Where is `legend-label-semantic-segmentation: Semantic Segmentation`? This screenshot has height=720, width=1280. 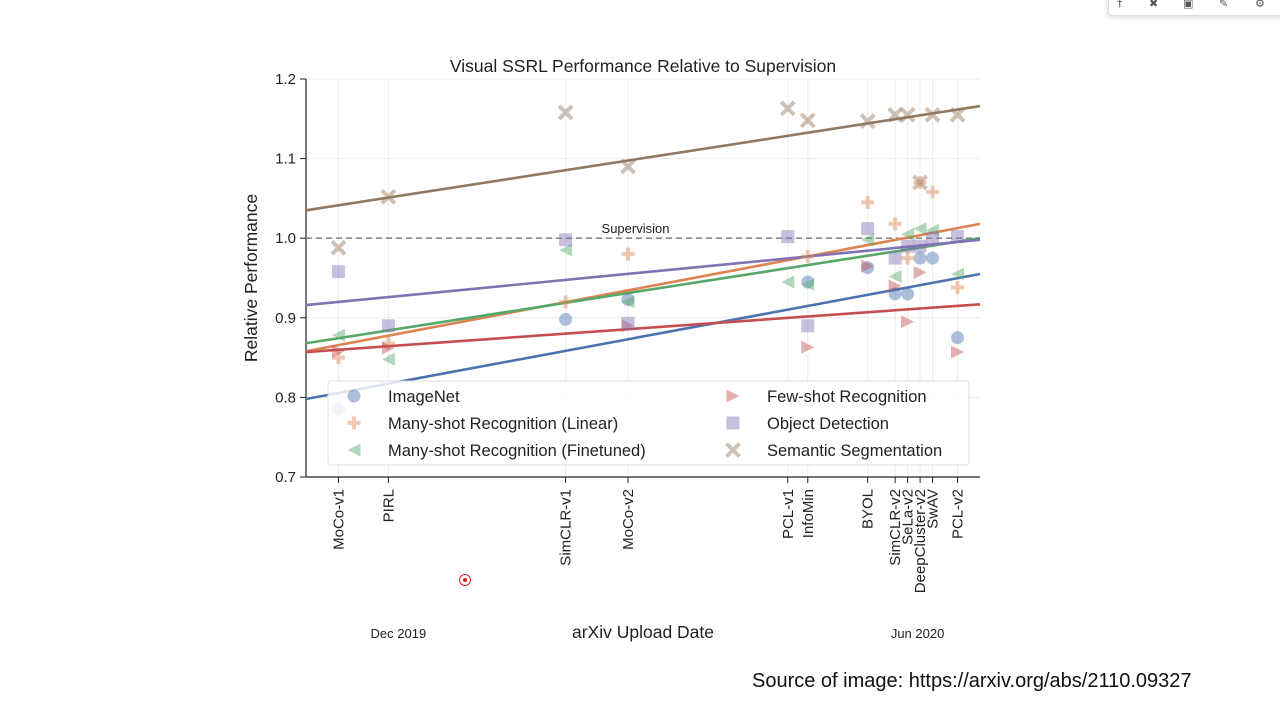 legend-label-semantic-segmentation: Semantic Segmentation is located at coordinates (854, 451).